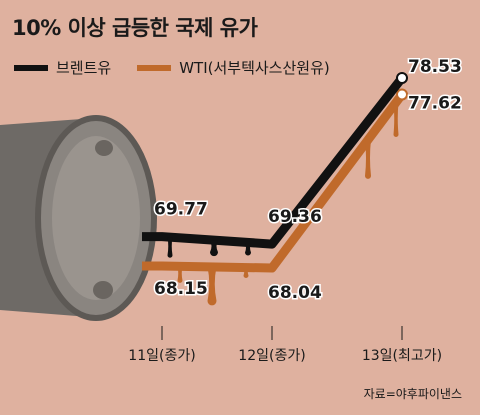 The image size is (480, 415). Describe the element at coordinates (295, 293) in the screenshot. I see `data-label-1-1: 68.04` at that location.